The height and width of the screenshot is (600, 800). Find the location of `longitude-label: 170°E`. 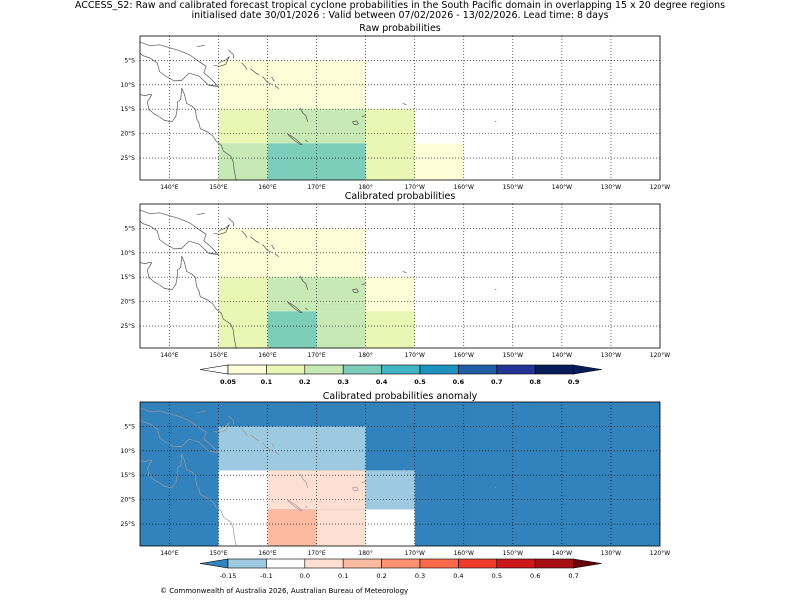

longitude-label: 170°E is located at coordinates (316, 355).